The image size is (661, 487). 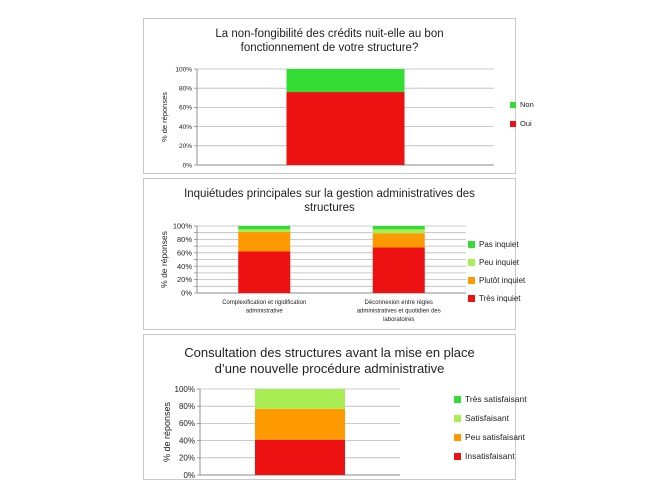 I want to click on bar-segment-peu-satisfaisant, so click(x=300, y=424).